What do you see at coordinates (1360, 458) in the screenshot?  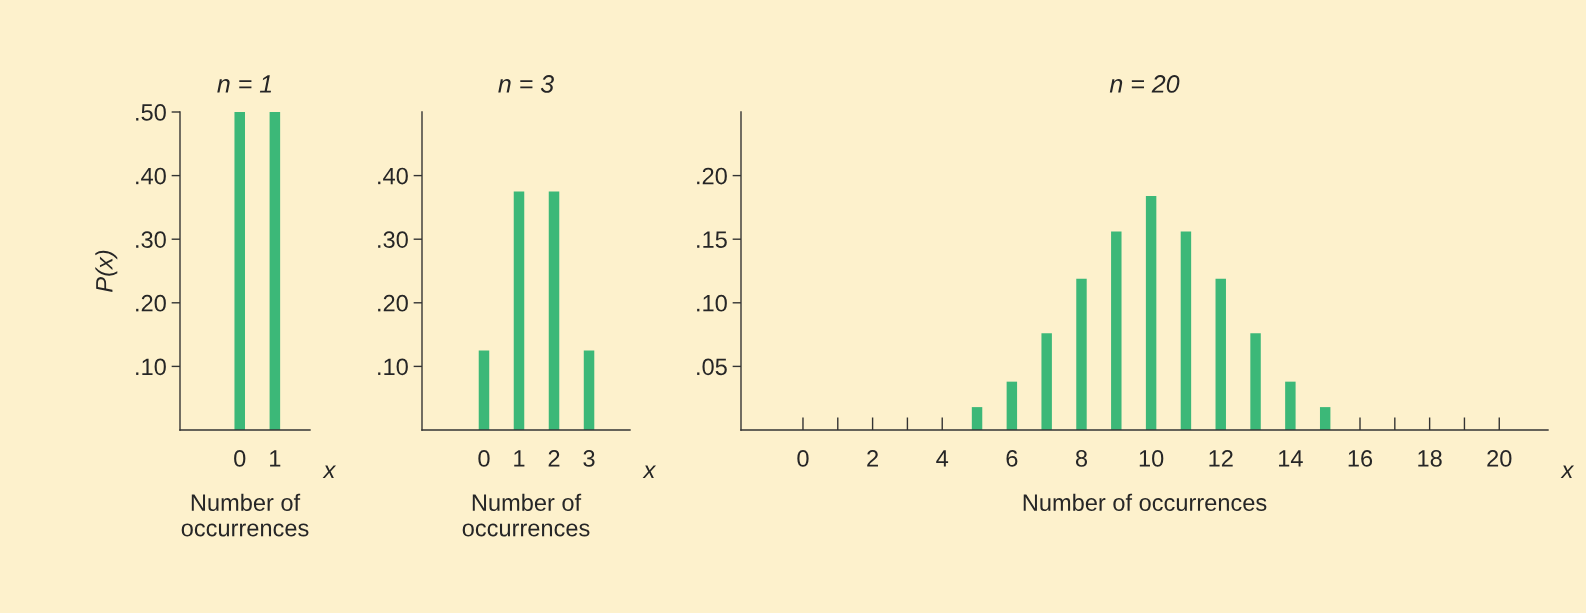 I see `x-tick-label: 16` at bounding box center [1360, 458].